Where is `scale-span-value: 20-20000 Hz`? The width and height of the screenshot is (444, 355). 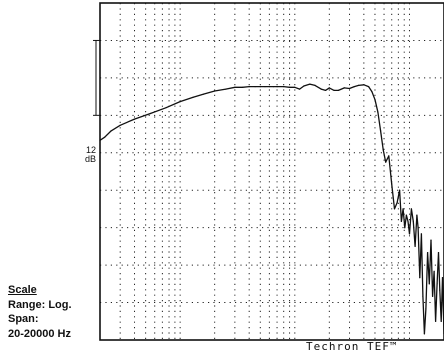
scale-span-value: 20-20000 Hz is located at coordinates (39, 333).